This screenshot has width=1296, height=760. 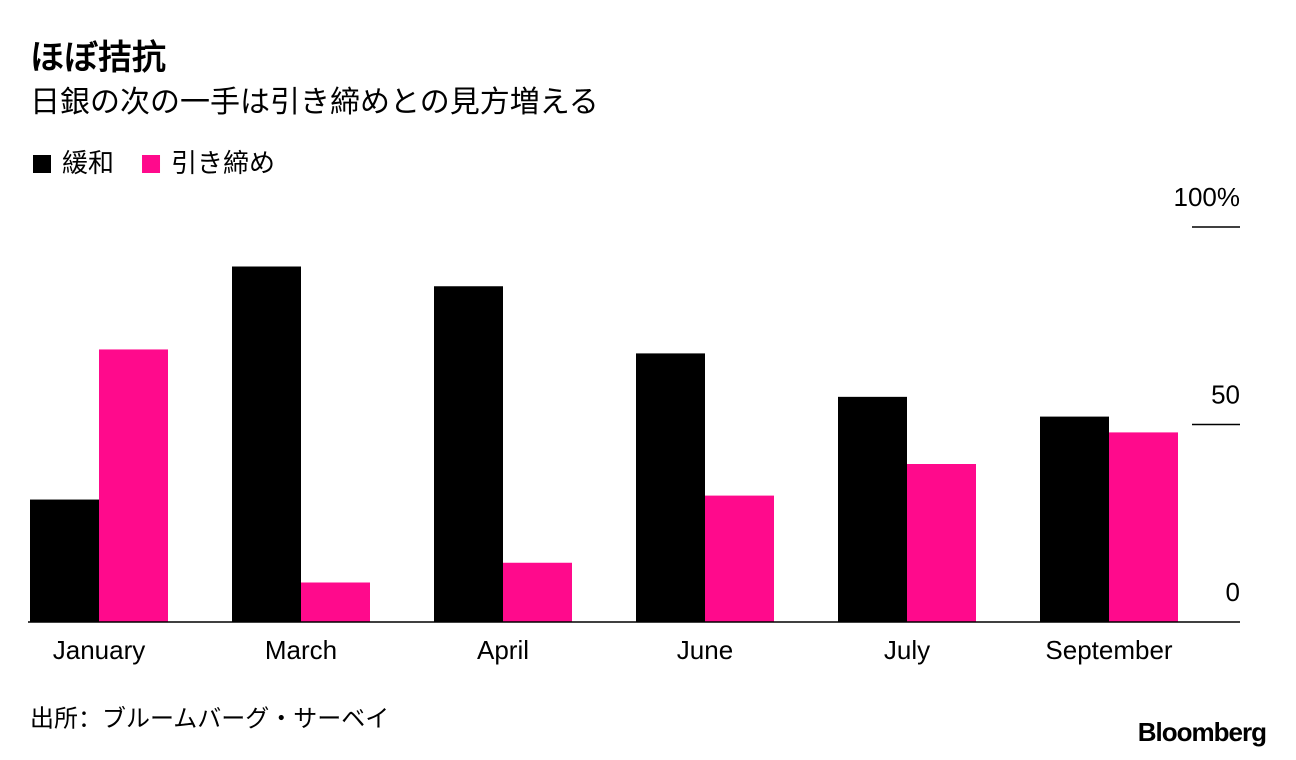 What do you see at coordinates (98, 57) in the screenshot?
I see `chart-title: ほぼ拮抗` at bounding box center [98, 57].